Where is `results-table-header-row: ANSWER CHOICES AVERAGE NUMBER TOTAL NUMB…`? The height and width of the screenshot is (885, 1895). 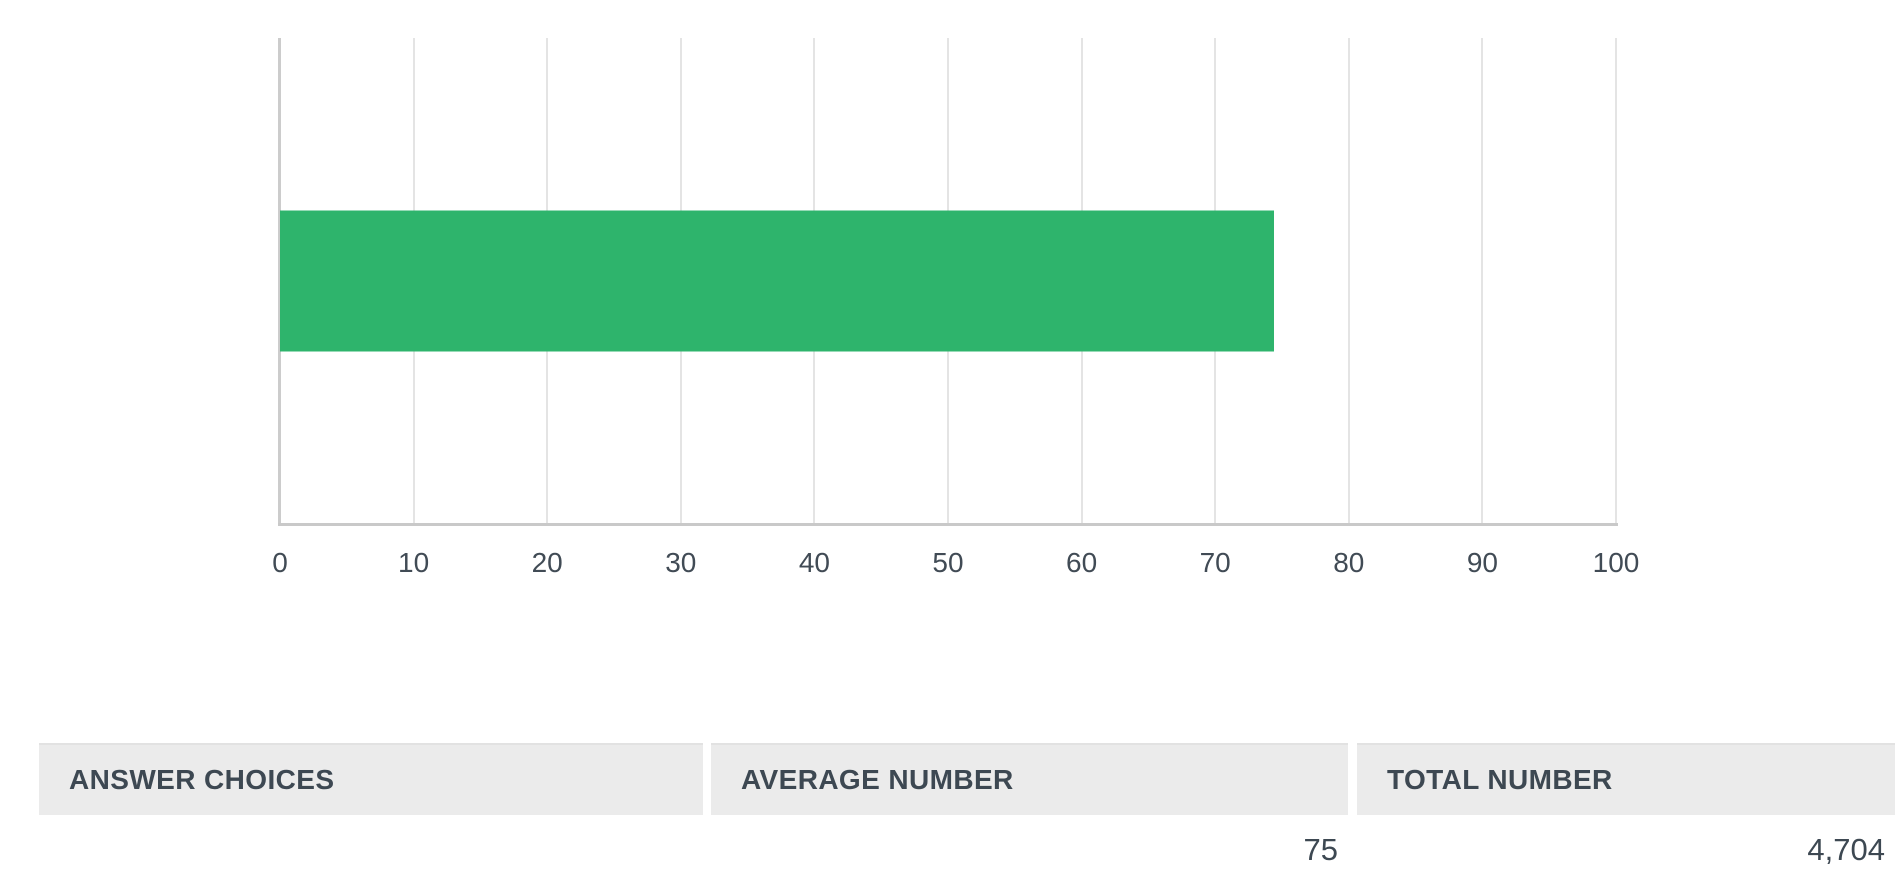
results-table-header-row: ANSWER CHOICES AVERAGE NUMBER TOTAL NUMB… is located at coordinates (967, 779).